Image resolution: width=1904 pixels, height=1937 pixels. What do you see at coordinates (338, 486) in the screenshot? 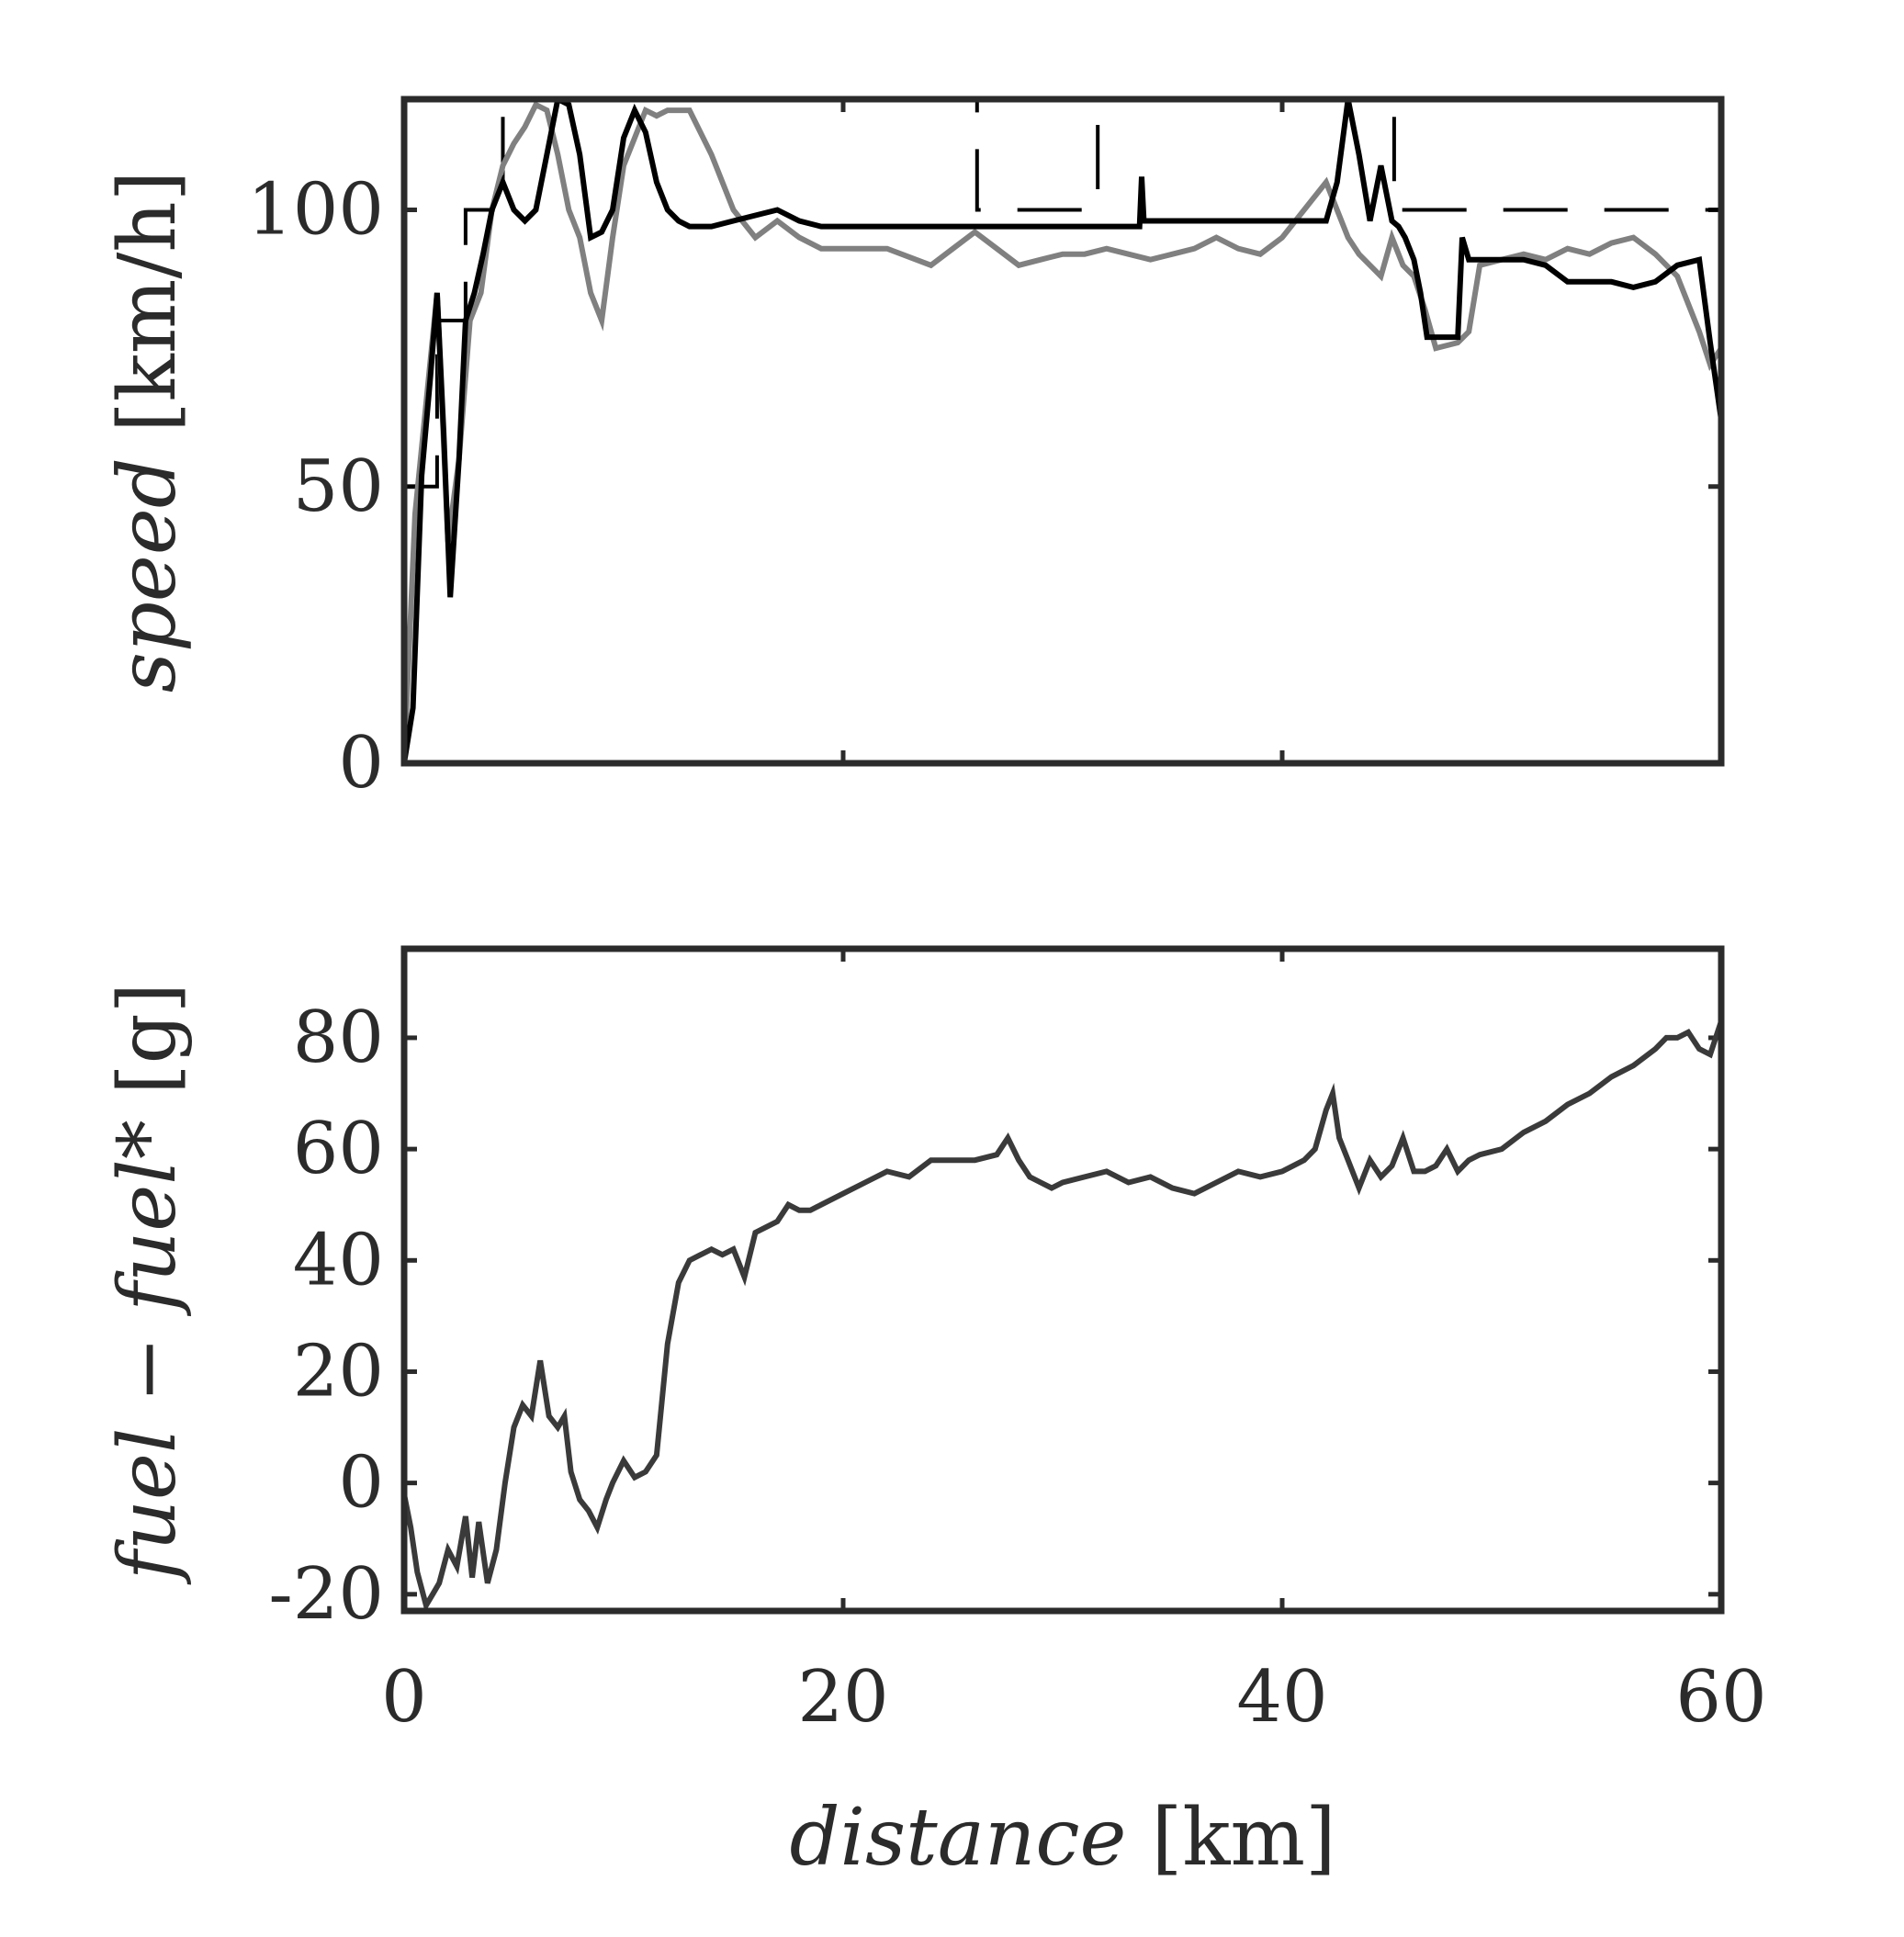
I see `speed-ytick-label: 50` at bounding box center [338, 486].